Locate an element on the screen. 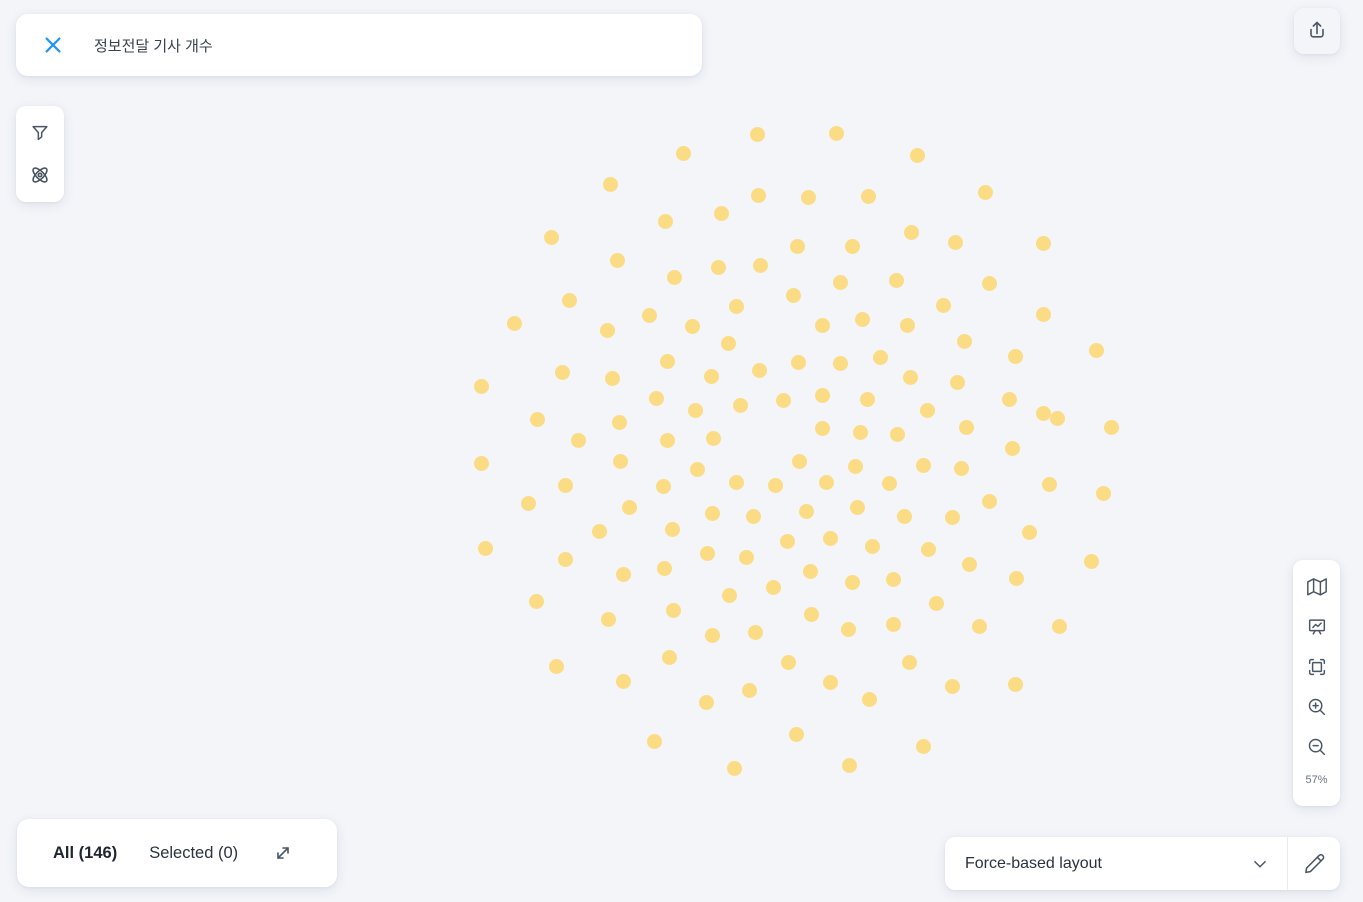  zoom-out-button is located at coordinates (1317, 747).